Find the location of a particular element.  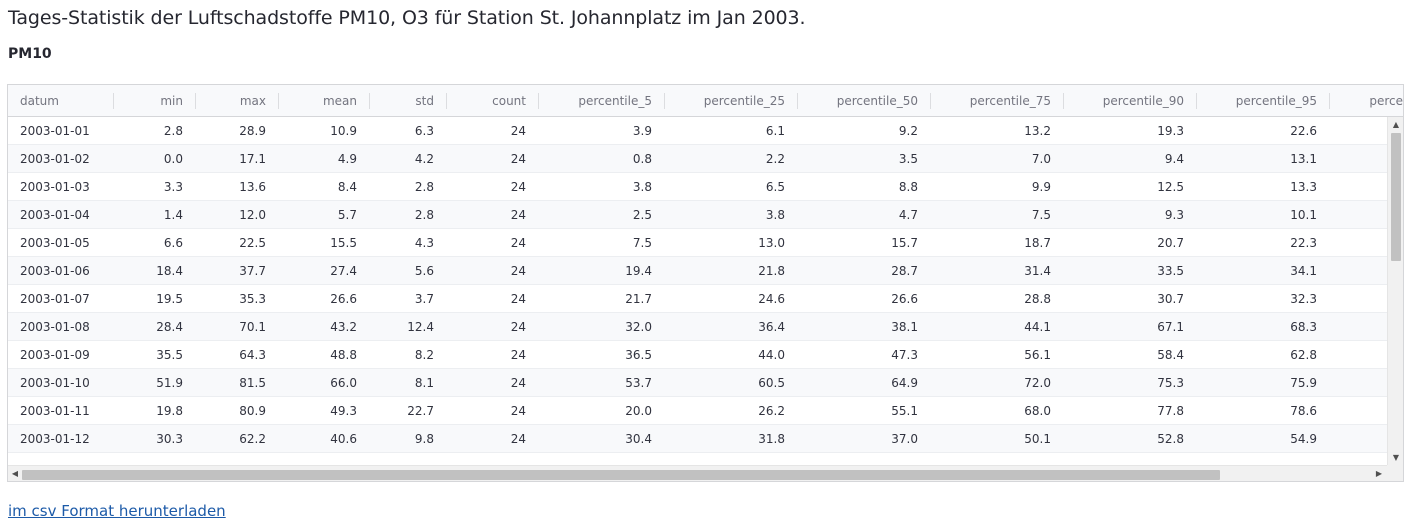

table-cell: 64.9 is located at coordinates (904, 383).